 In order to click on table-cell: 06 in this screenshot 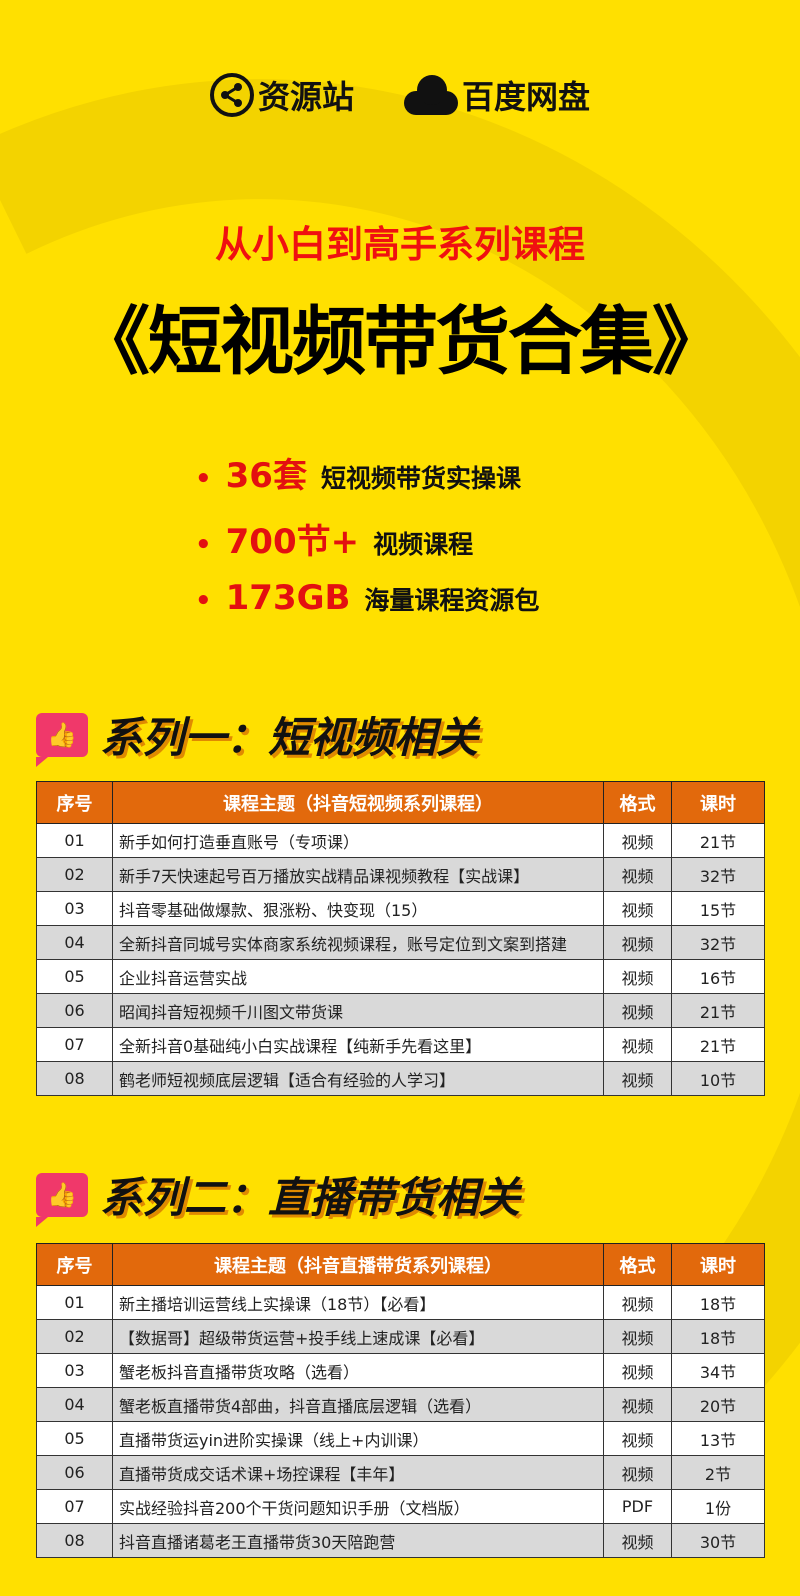, I will do `click(74, 1472)`.